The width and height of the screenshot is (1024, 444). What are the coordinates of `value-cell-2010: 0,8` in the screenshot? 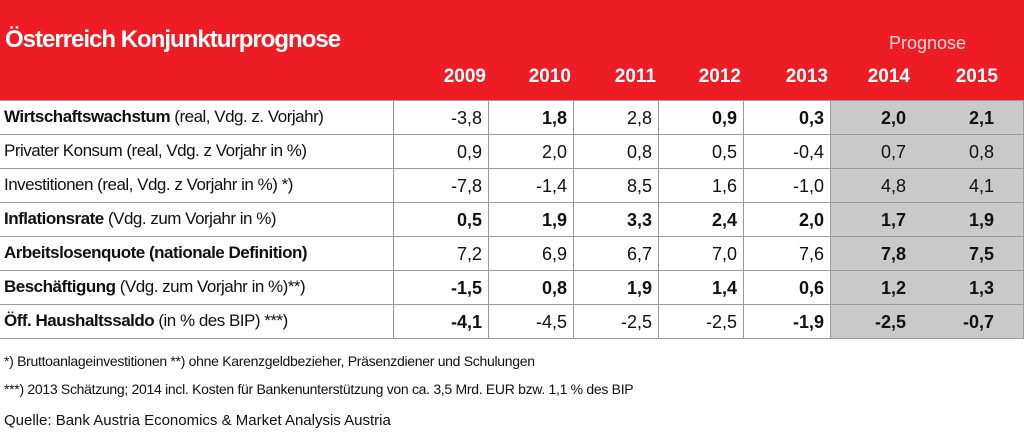 It's located at (554, 288).